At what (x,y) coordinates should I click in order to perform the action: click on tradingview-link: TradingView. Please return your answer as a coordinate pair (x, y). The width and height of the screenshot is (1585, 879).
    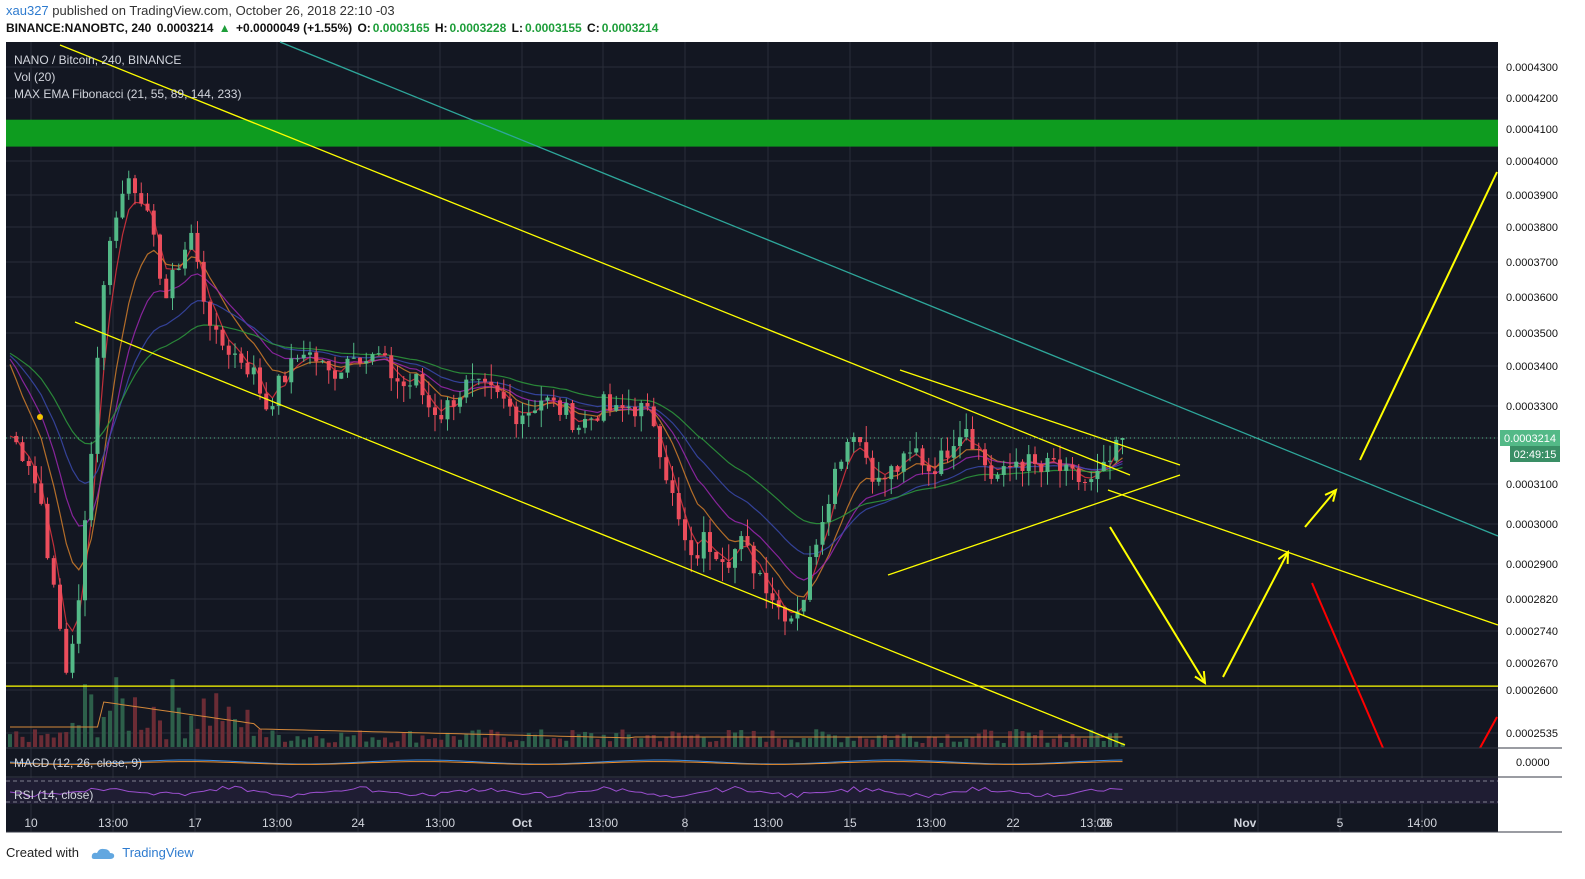
    Looking at the image, I should click on (158, 852).